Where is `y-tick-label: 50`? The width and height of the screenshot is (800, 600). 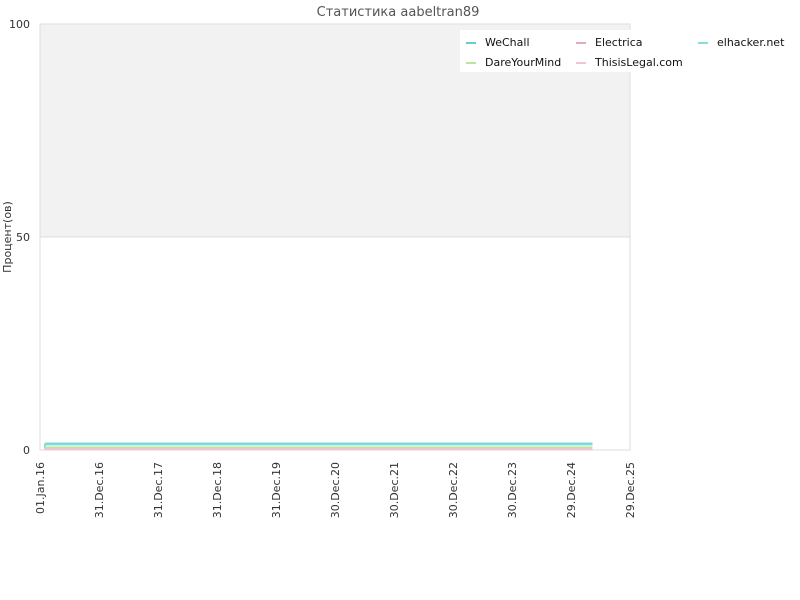
y-tick-label: 50 is located at coordinates (23, 237).